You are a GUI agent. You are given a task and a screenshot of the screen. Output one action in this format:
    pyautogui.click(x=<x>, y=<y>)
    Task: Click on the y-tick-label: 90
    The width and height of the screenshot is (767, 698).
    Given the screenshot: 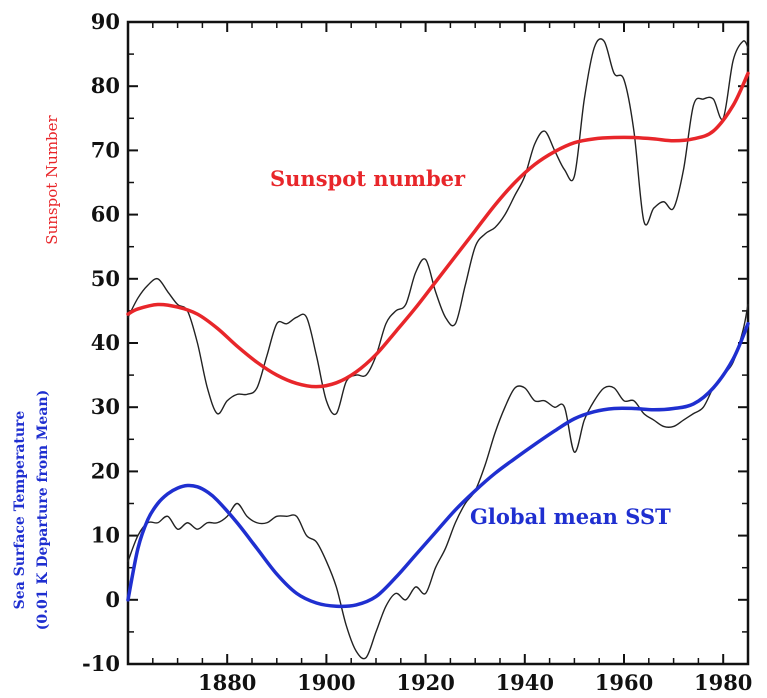 What is the action you would take?
    pyautogui.click(x=105, y=21)
    